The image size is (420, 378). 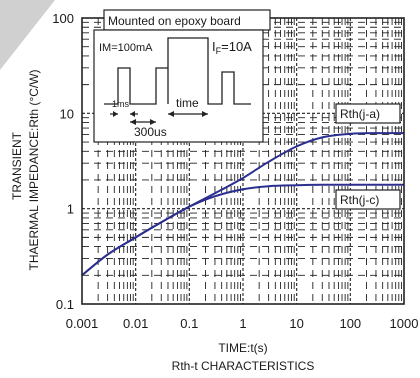 What do you see at coordinates (82, 323) in the screenshot?
I see `x-tick-label: 0.001` at bounding box center [82, 323].